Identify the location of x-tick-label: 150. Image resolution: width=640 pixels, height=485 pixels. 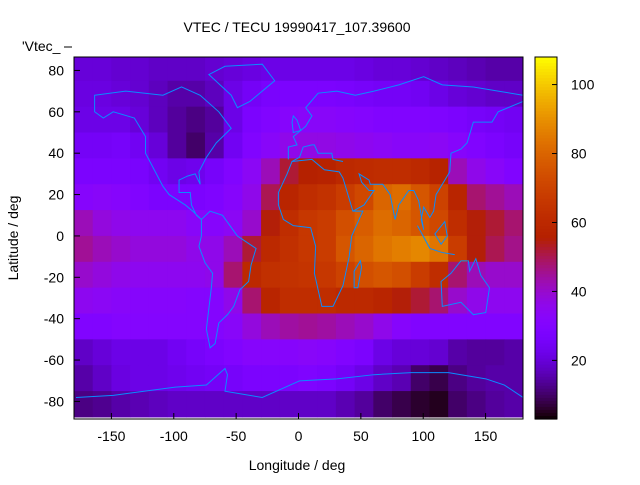
(486, 436).